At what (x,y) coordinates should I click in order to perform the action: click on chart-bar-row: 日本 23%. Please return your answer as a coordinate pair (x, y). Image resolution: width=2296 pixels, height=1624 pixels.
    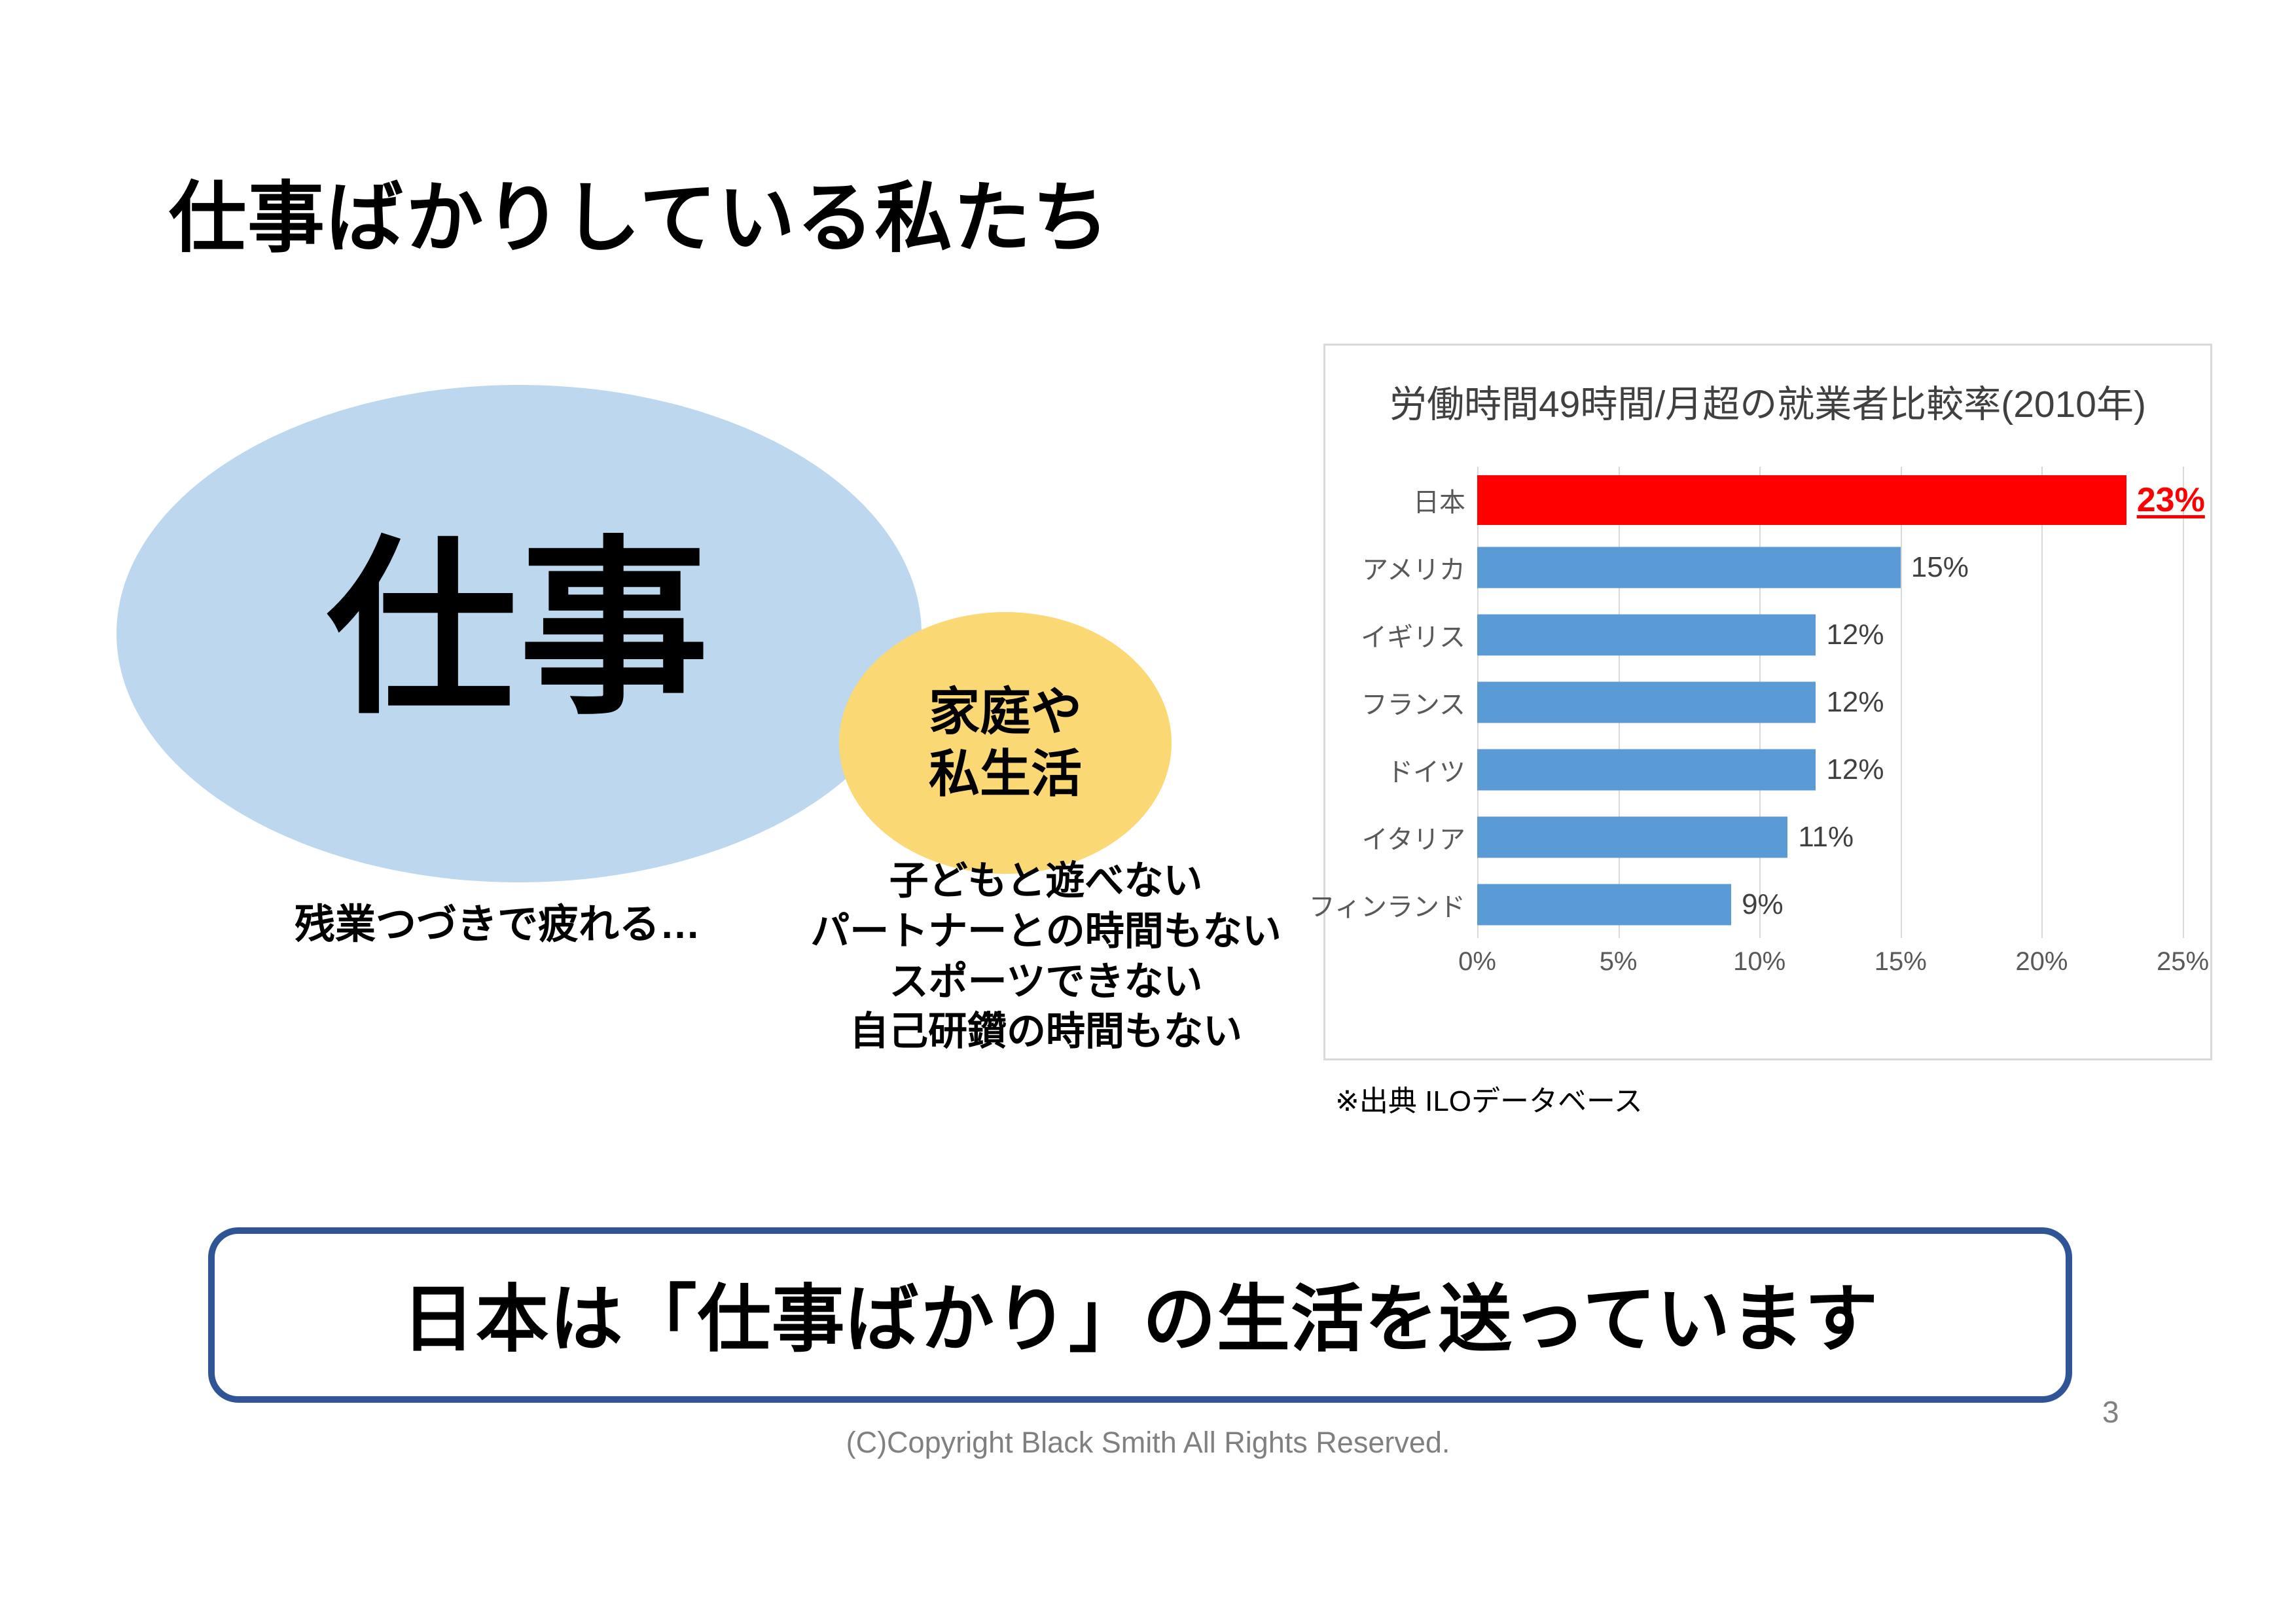
    Looking at the image, I should click on (1809, 500).